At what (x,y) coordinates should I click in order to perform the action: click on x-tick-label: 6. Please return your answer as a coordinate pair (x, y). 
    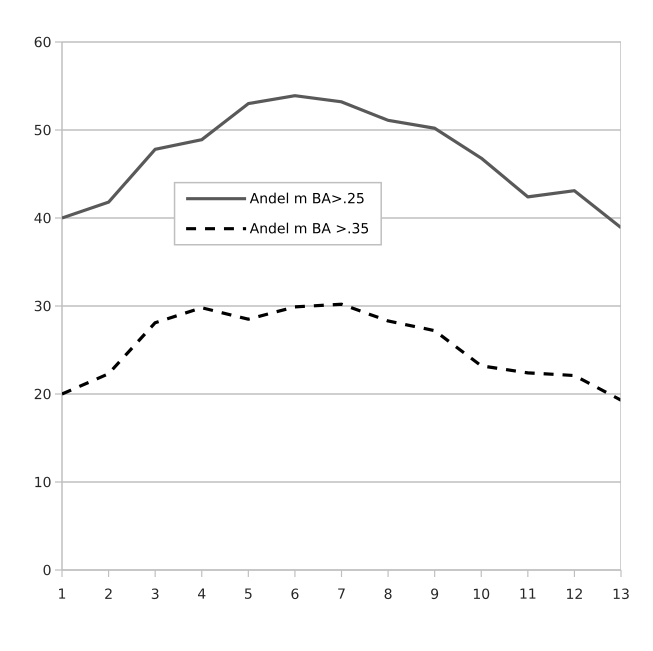
    Looking at the image, I should click on (294, 594).